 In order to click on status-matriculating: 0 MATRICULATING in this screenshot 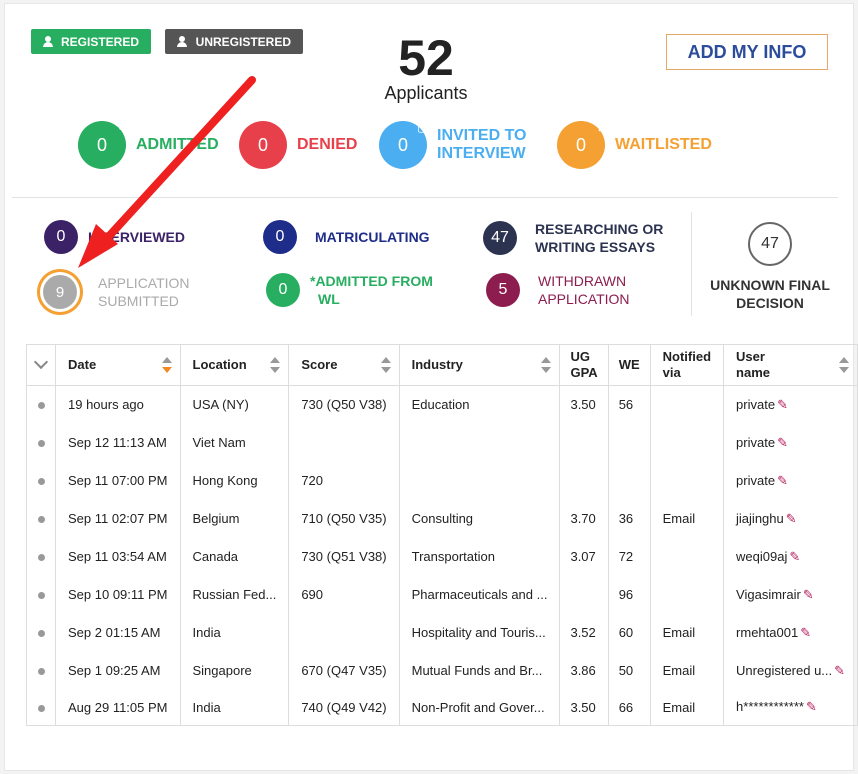, I will do `click(346, 237)`.